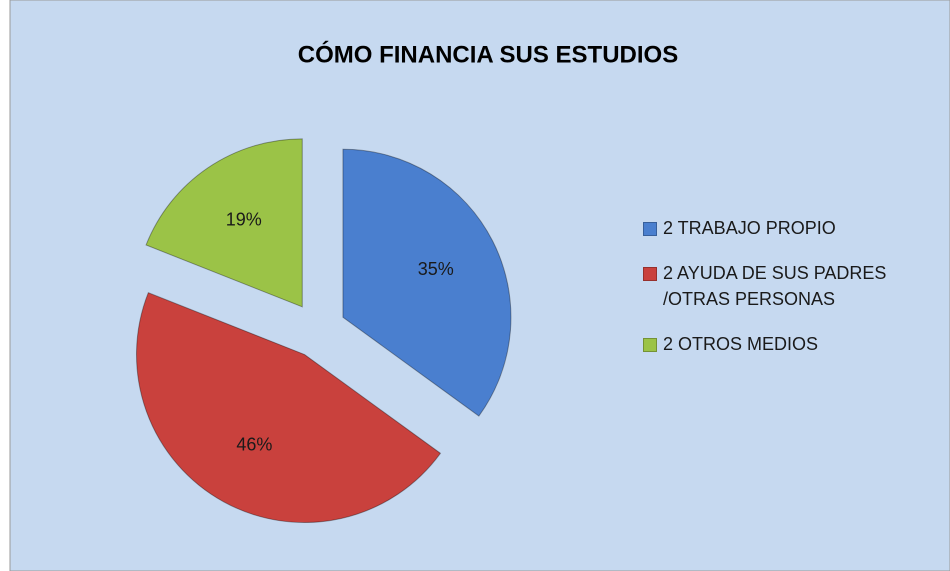 The width and height of the screenshot is (950, 571). Describe the element at coordinates (254, 445) in the screenshot. I see `data-label: 46%` at that location.